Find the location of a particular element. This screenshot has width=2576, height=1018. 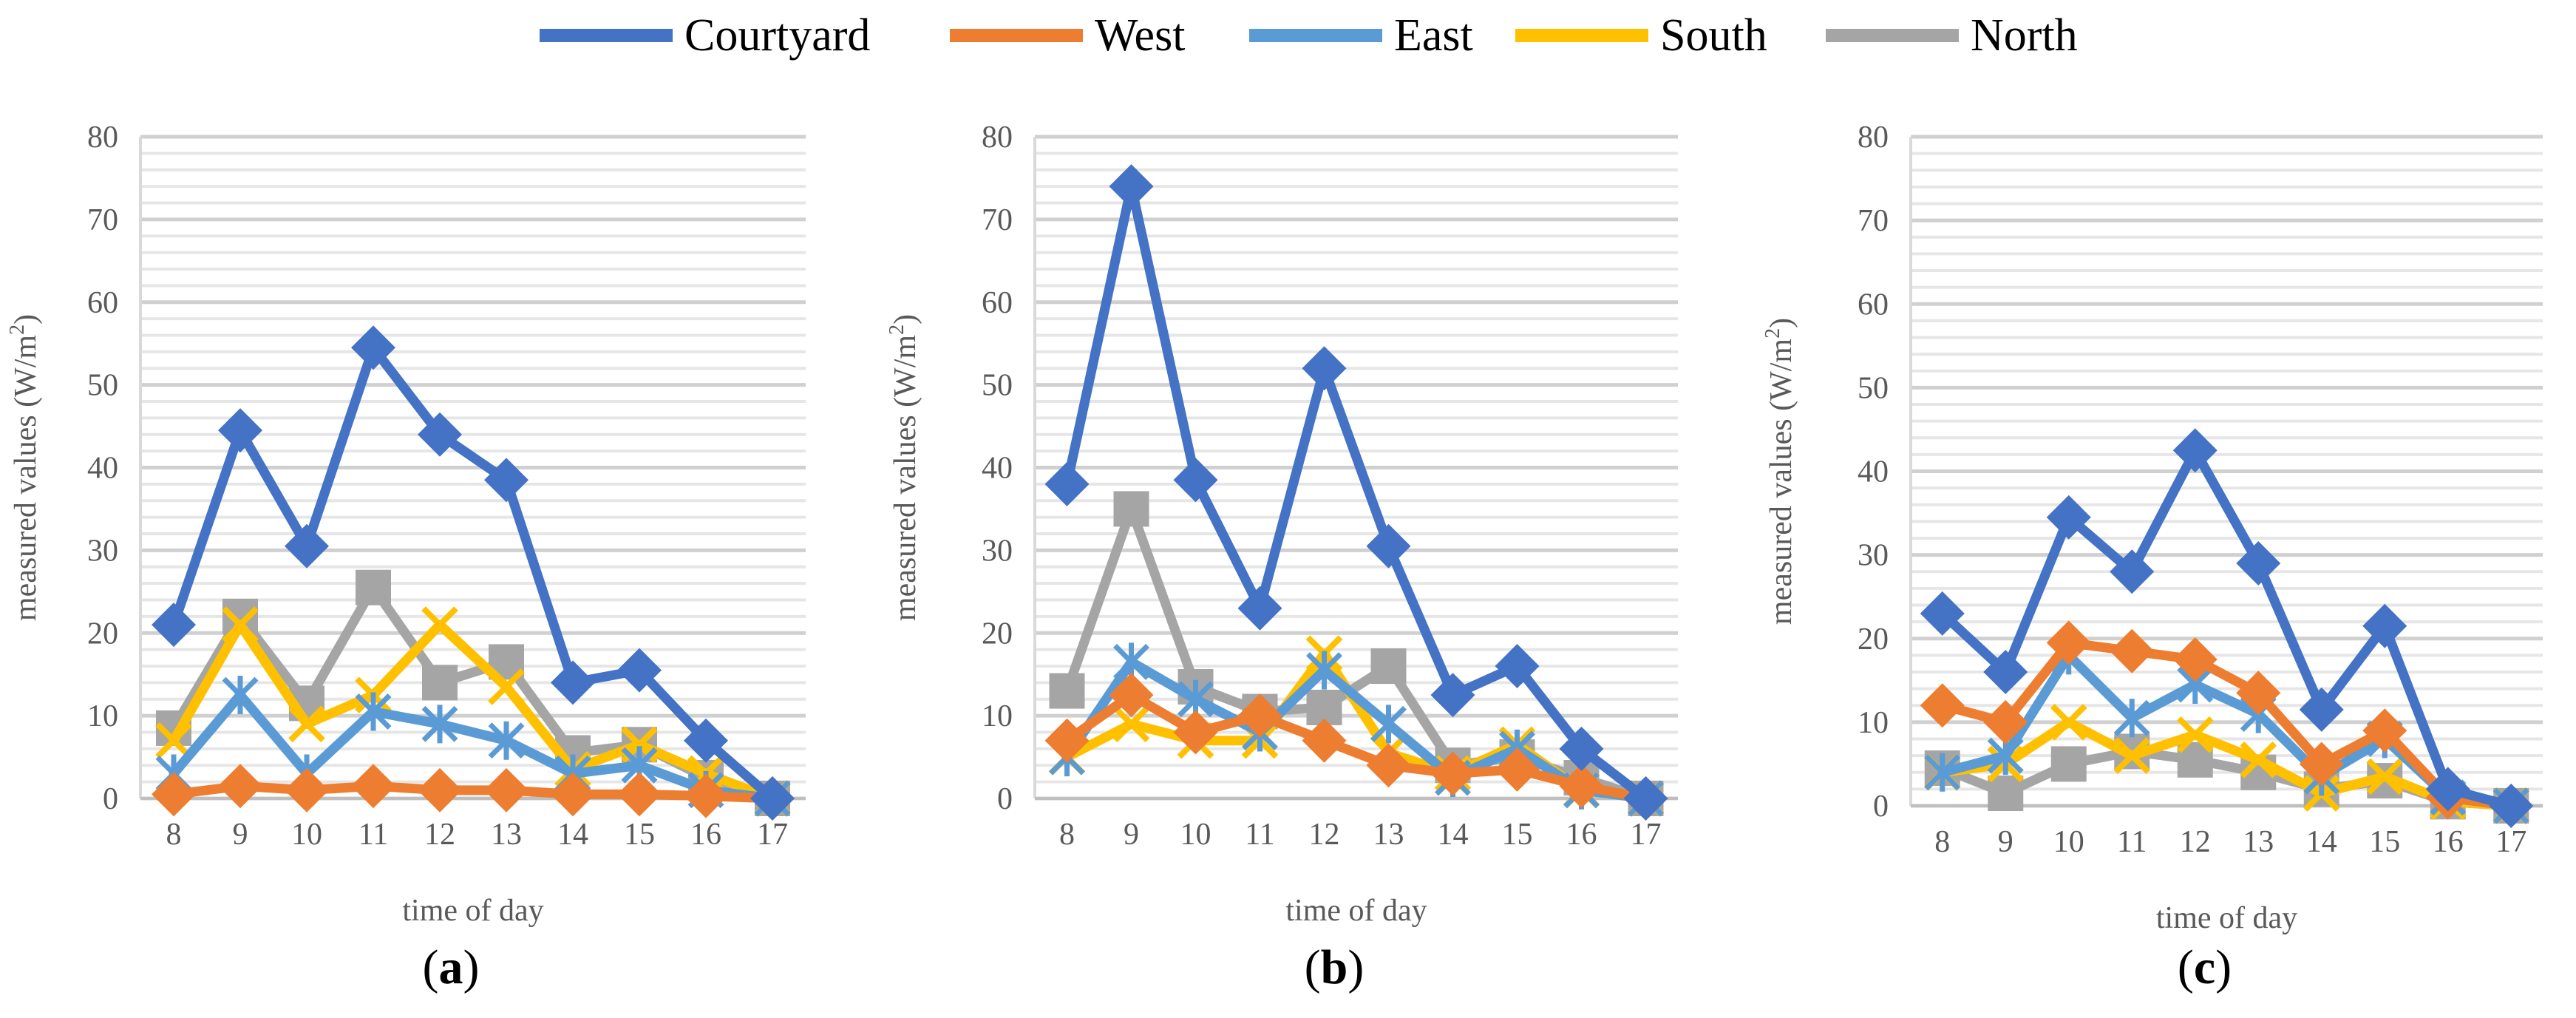

series-west is located at coordinates (2227, 724).